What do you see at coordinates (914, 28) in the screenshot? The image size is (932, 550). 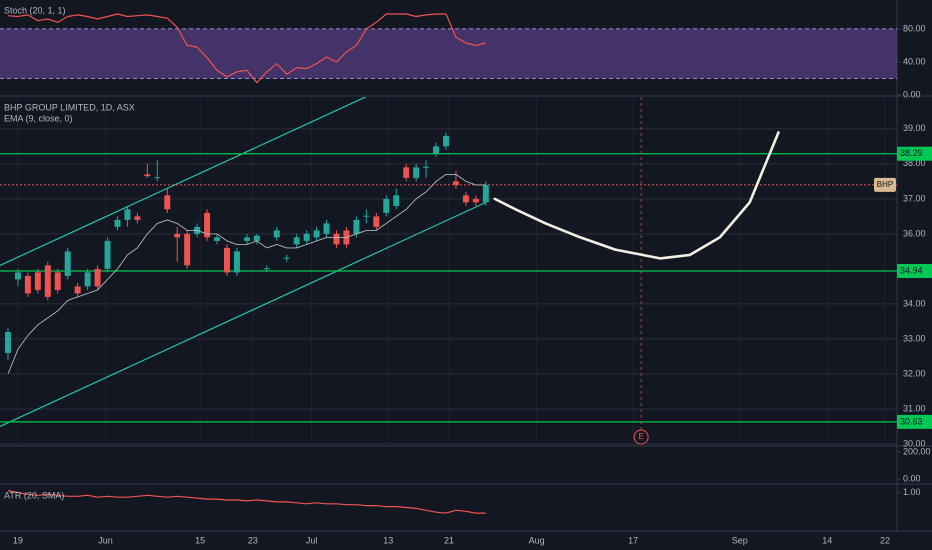 I see `y-tick-label: 80.00` at bounding box center [914, 28].